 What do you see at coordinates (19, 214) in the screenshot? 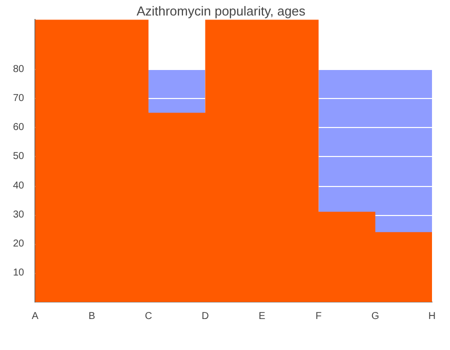
I see `y-tick-label: 30` at bounding box center [19, 214].